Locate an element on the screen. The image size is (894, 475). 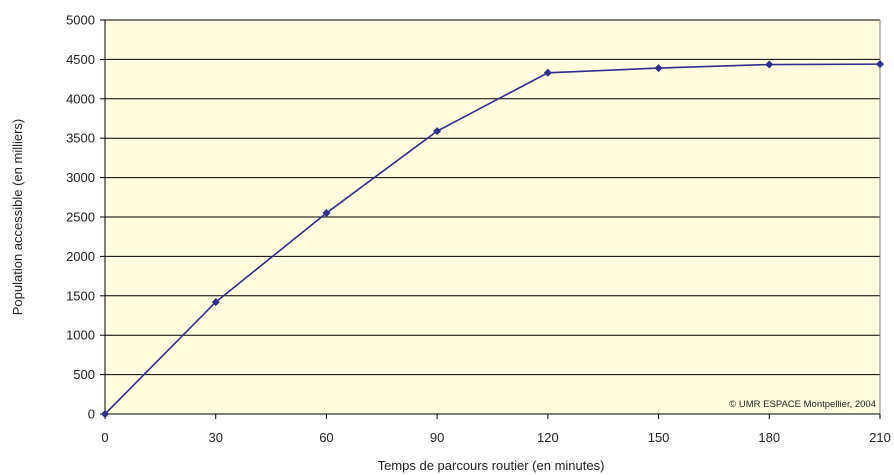
y-tick-label: 3000 is located at coordinates (80, 177).